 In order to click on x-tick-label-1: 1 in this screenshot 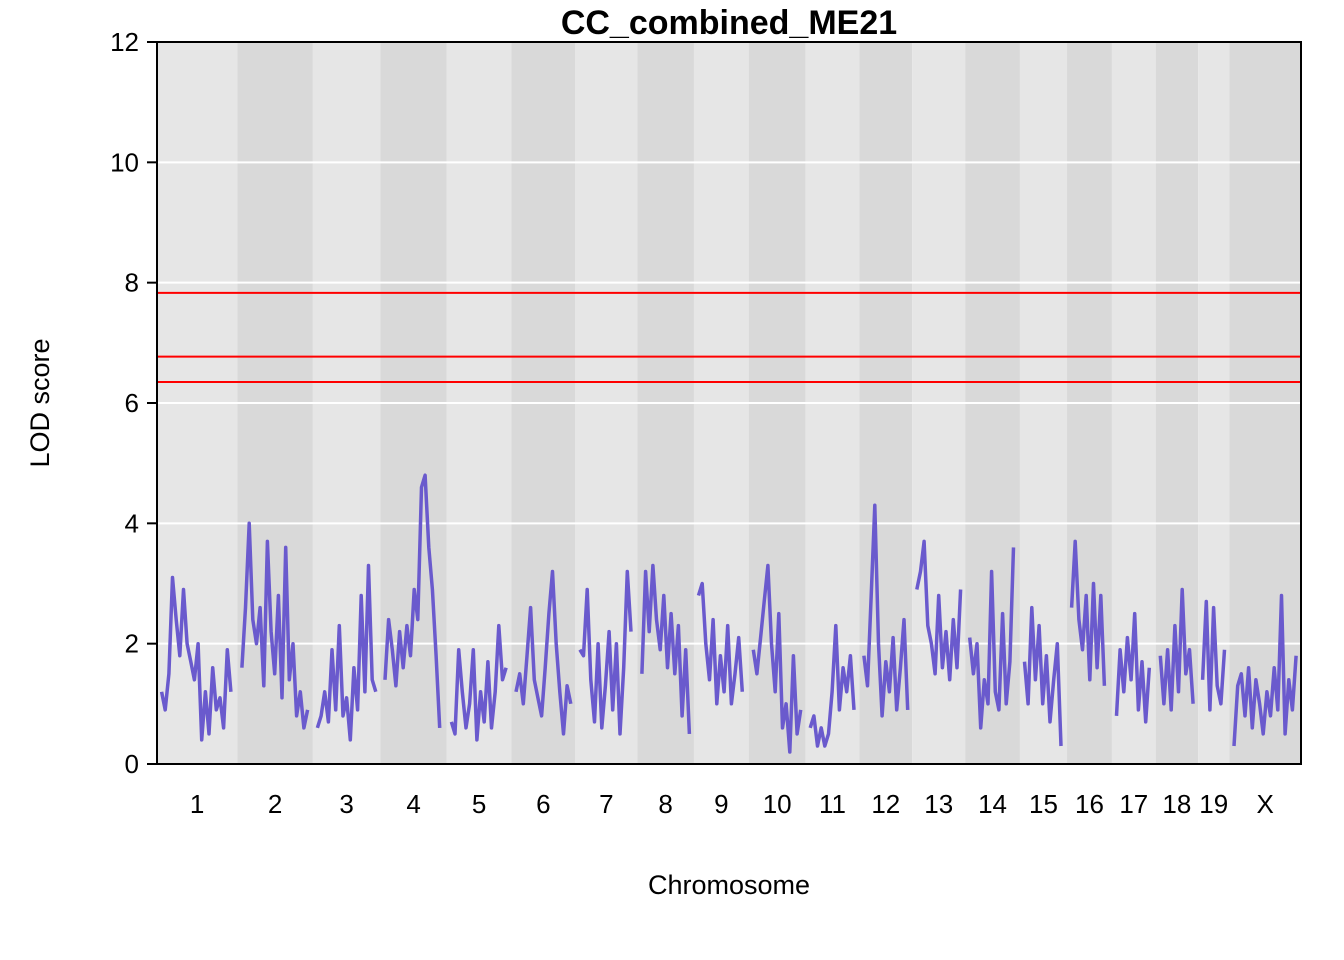, I will do `click(197, 804)`.